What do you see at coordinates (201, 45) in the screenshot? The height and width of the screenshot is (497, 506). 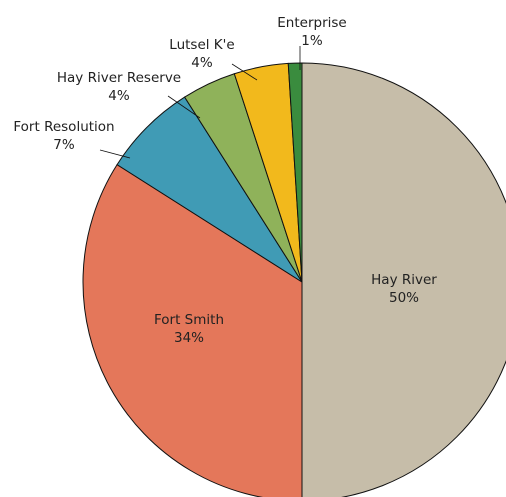 I see `slice-label: Lutsel K'e` at bounding box center [201, 45].